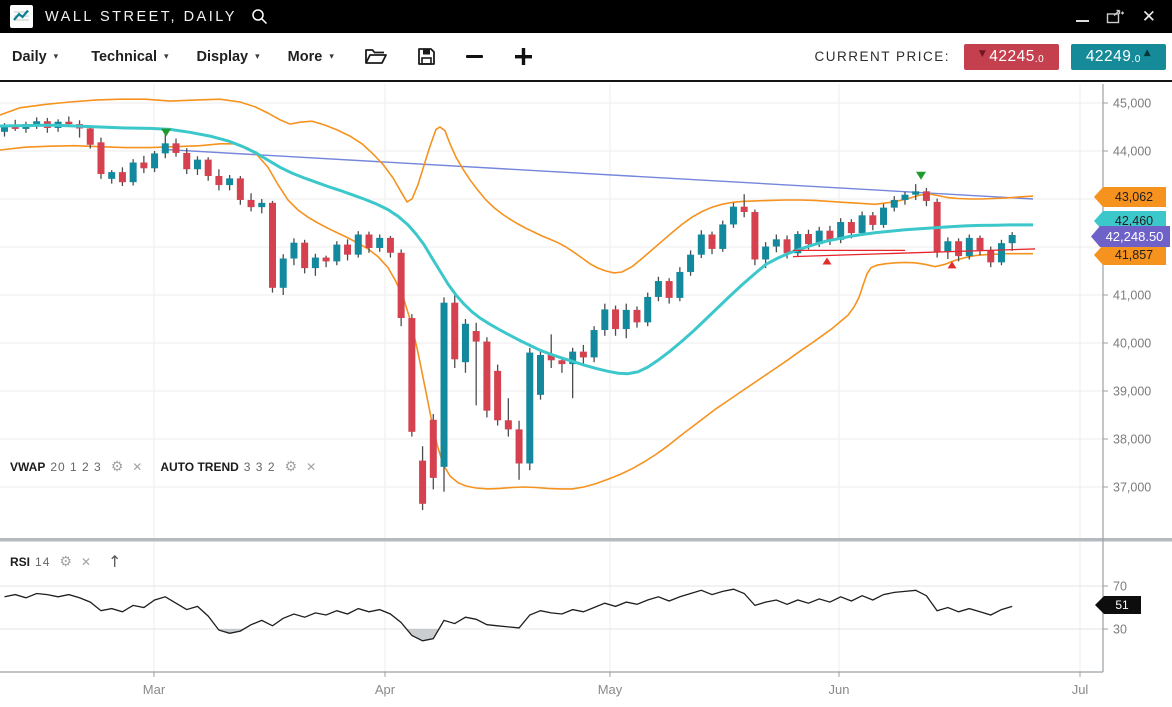 This screenshot has width=1172, height=707. I want to click on rsi-value-tag: 51, so click(1118, 605).